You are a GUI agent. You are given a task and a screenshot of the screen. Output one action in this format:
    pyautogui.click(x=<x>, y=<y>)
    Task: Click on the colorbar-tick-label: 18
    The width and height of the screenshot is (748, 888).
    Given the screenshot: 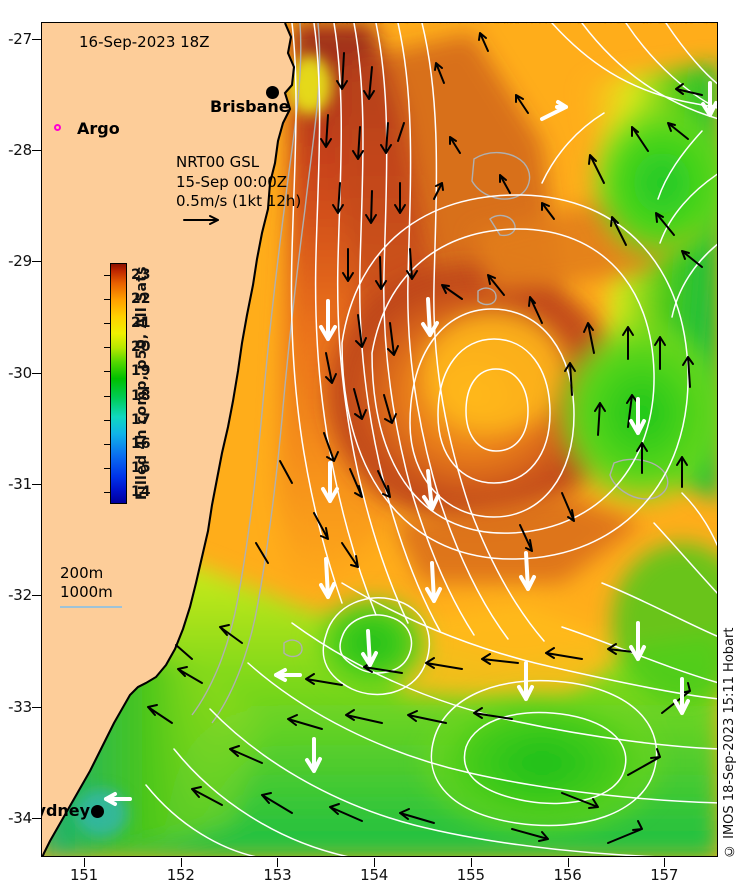 What is the action you would take?
    pyautogui.click(x=141, y=395)
    